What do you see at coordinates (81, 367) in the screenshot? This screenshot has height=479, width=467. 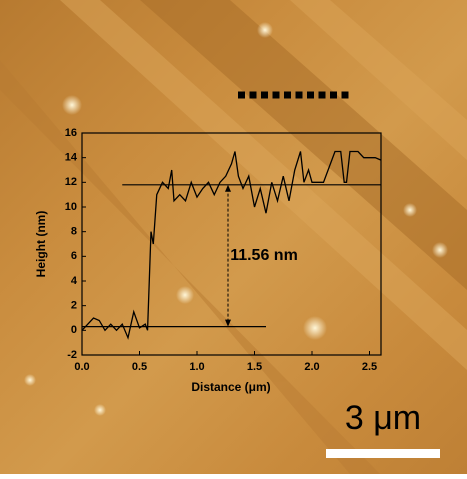 I see `x-tick-label: 0.0` at bounding box center [81, 367].